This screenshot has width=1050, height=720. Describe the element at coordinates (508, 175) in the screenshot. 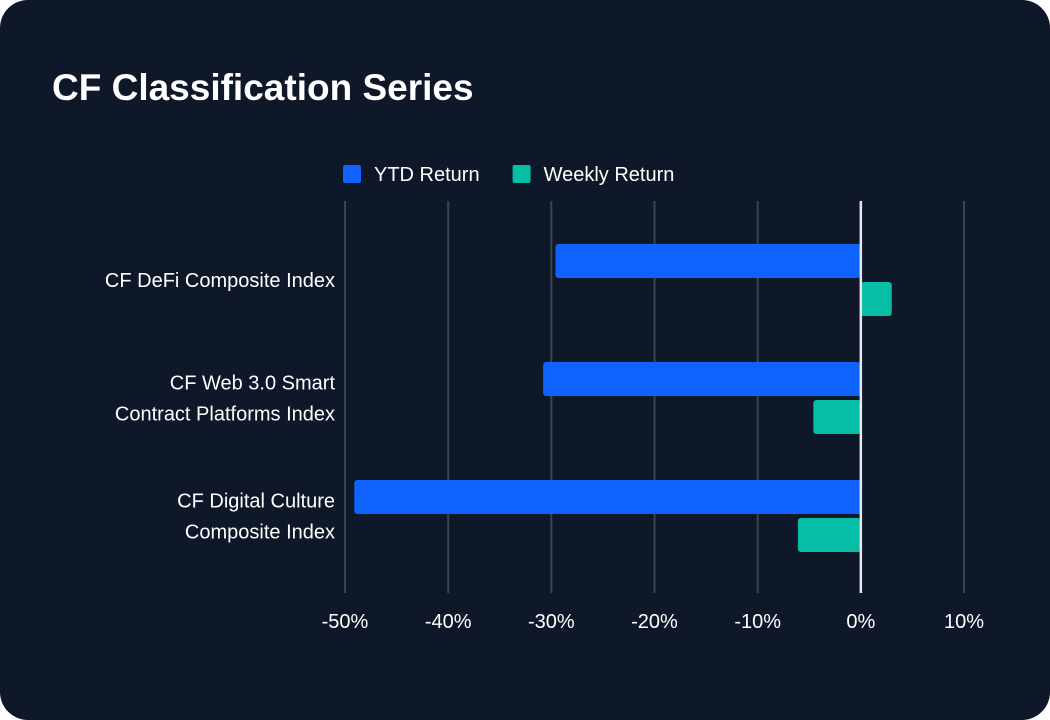

I see `legend: YTD Return Weekly Return` at that location.